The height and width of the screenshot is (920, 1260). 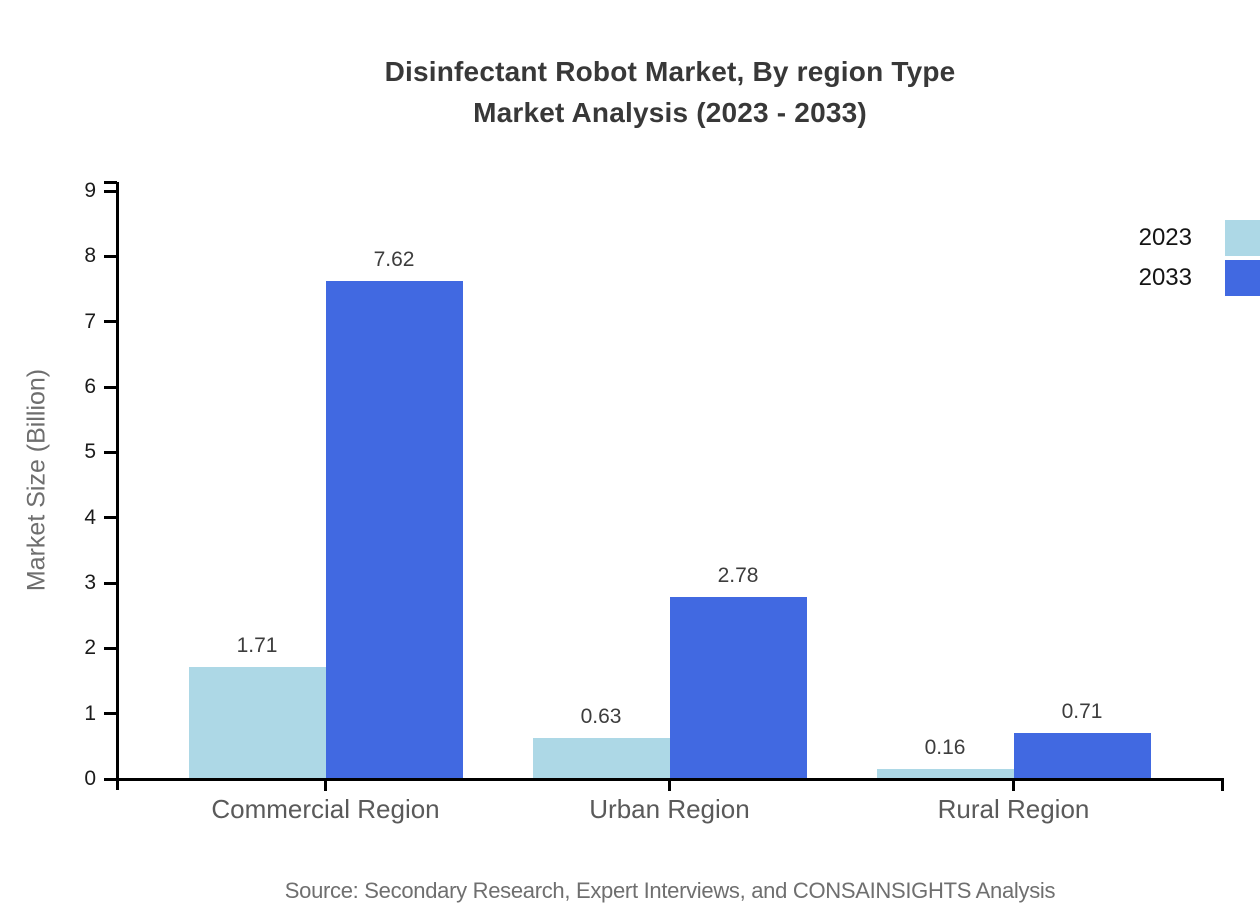 I want to click on y-tick-label-7: 7, so click(x=90, y=321).